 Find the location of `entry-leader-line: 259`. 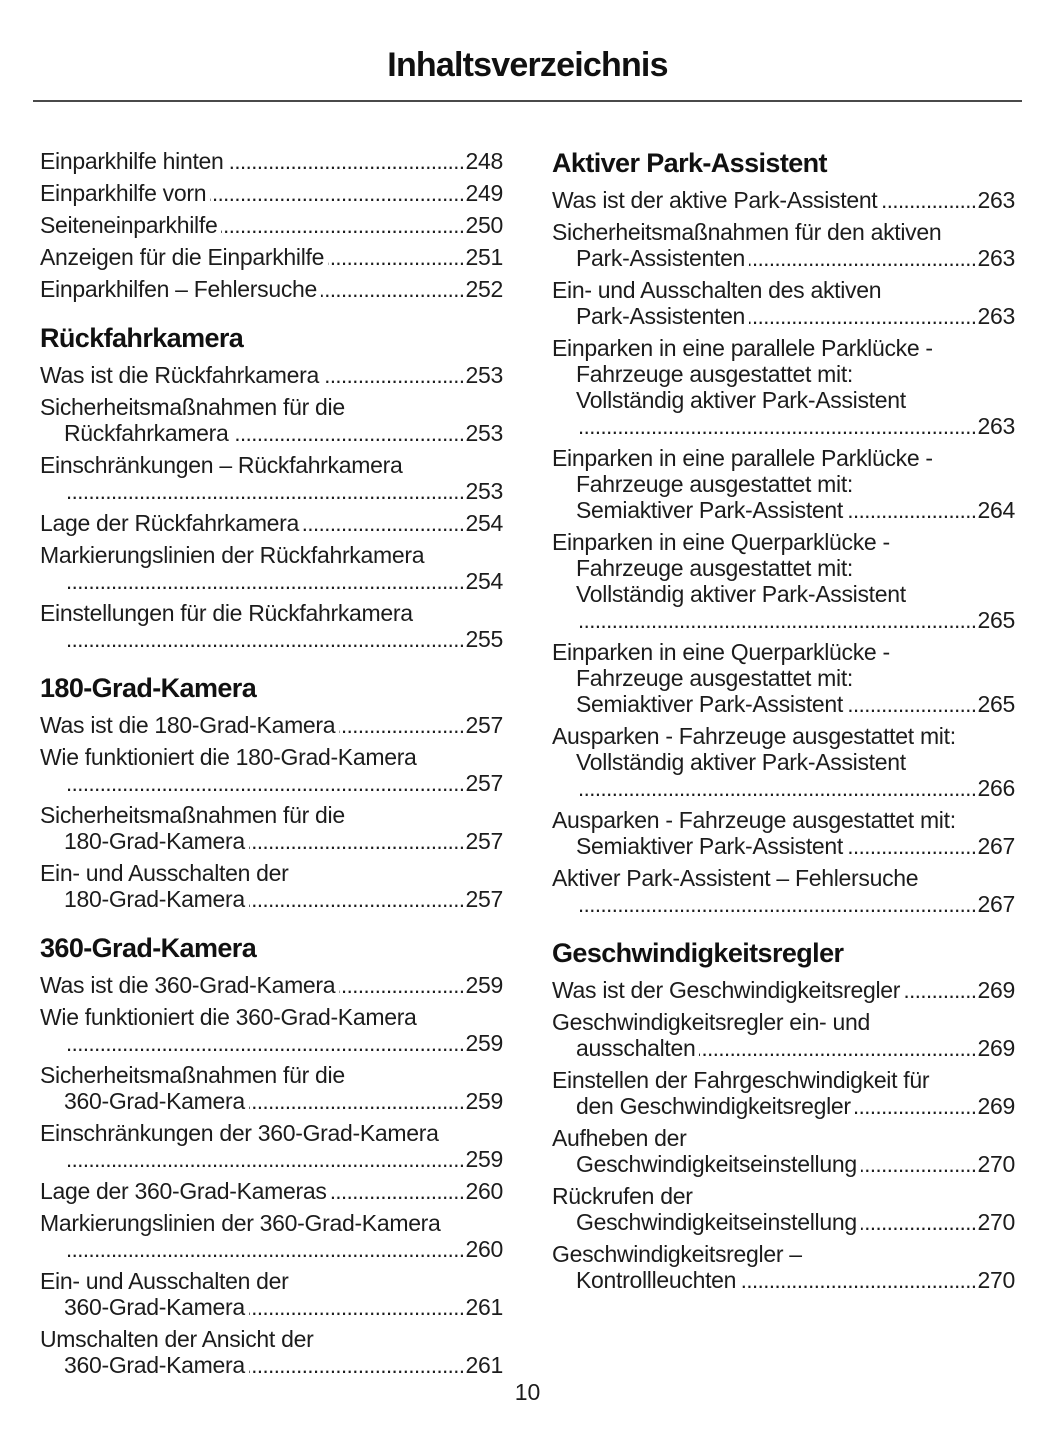

entry-leader-line: 259 is located at coordinates (272, 1159).